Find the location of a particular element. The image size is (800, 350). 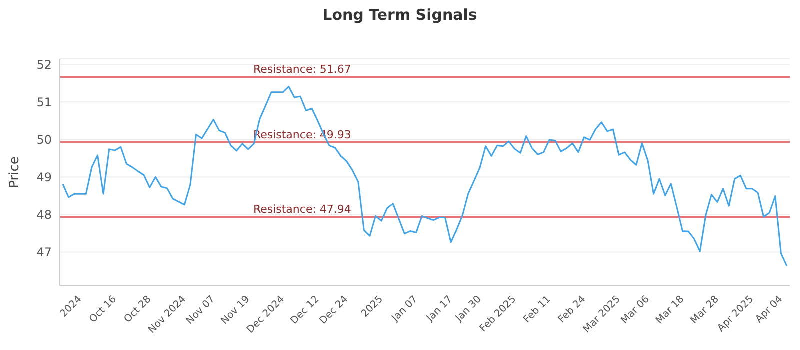

x-tick-label: Apr 04 is located at coordinates (770, 310).